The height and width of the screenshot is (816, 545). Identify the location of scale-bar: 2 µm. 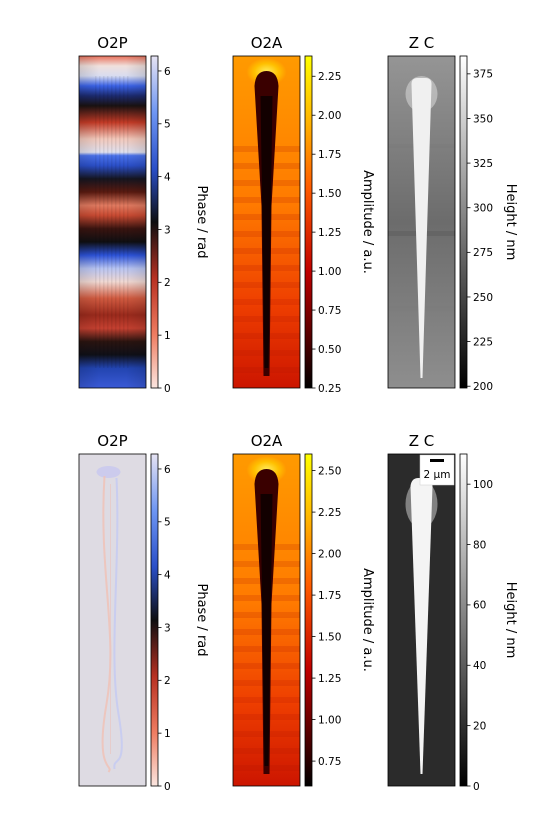
(437, 470).